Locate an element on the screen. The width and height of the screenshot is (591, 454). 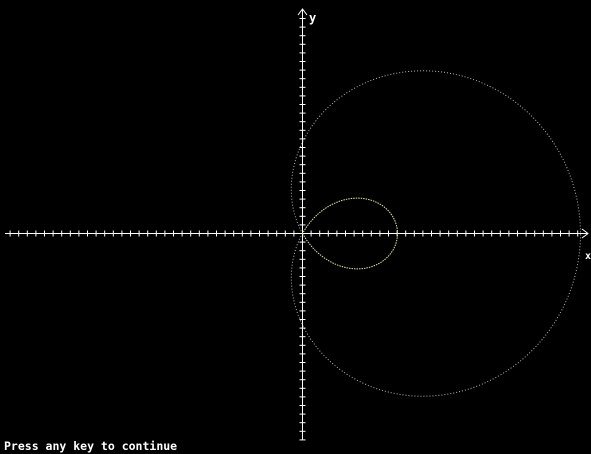
inner-loop is located at coordinates (350, 233).